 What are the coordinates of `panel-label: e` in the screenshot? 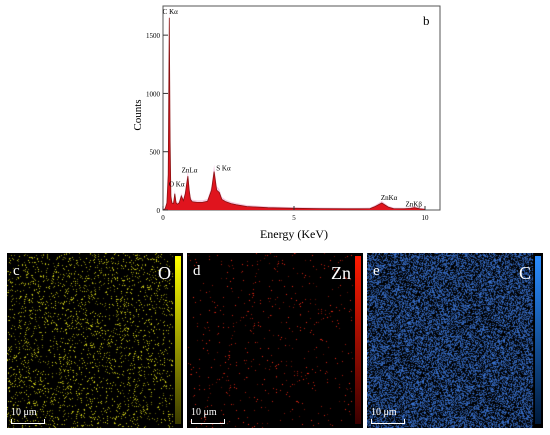 It's located at (376, 271).